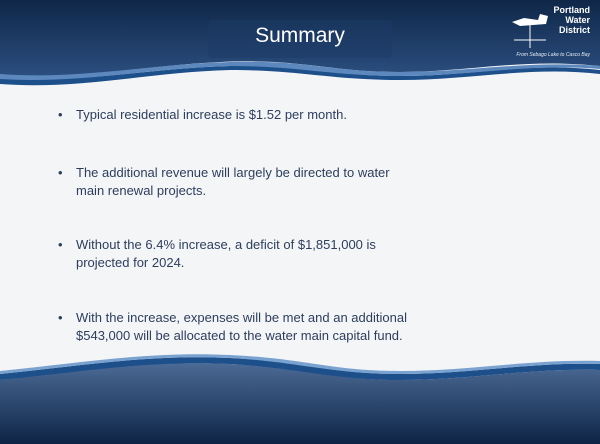  I want to click on logo-line: Water, so click(577, 20).